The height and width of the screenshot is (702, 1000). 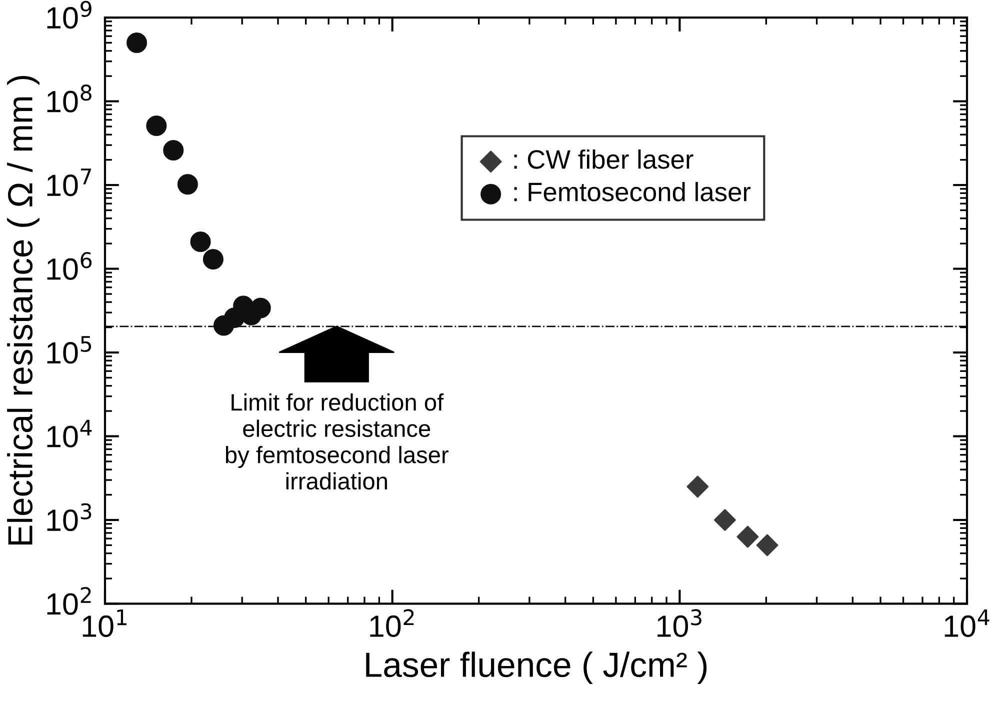 I want to click on x-axis-title: Laser fluence ( J/cm² ), so click(x=536, y=668).